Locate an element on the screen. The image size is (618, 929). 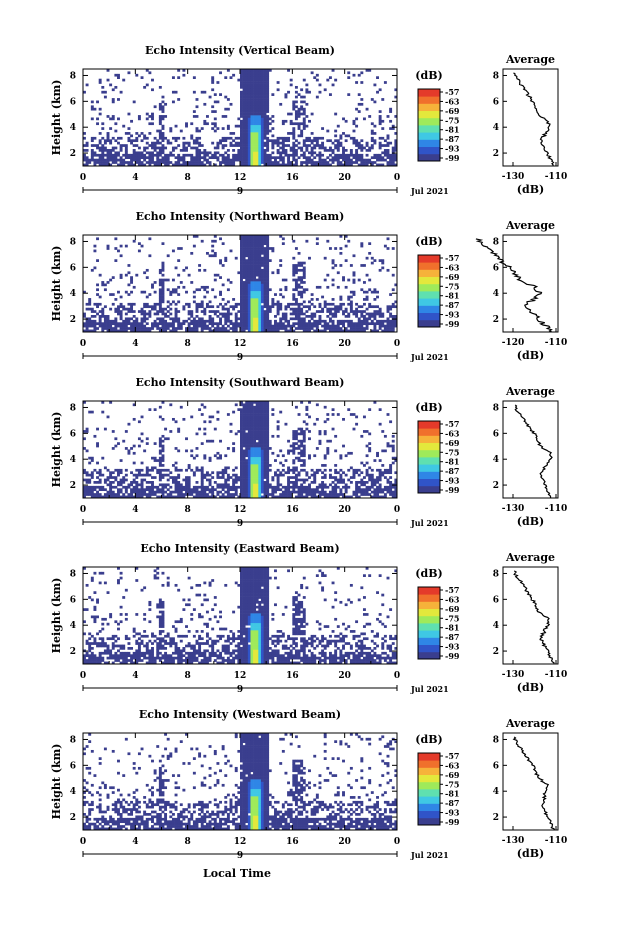
x-tick-label: 0 is located at coordinates (397, 344).